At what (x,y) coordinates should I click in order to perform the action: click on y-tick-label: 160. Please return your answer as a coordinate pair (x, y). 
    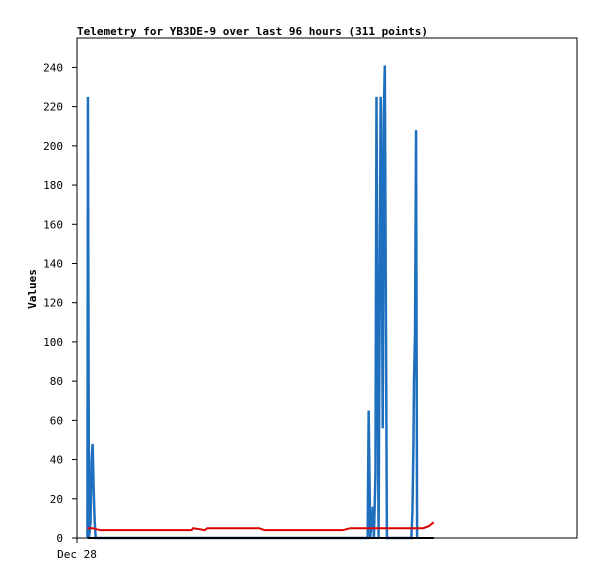
    Looking at the image, I should click on (53, 224).